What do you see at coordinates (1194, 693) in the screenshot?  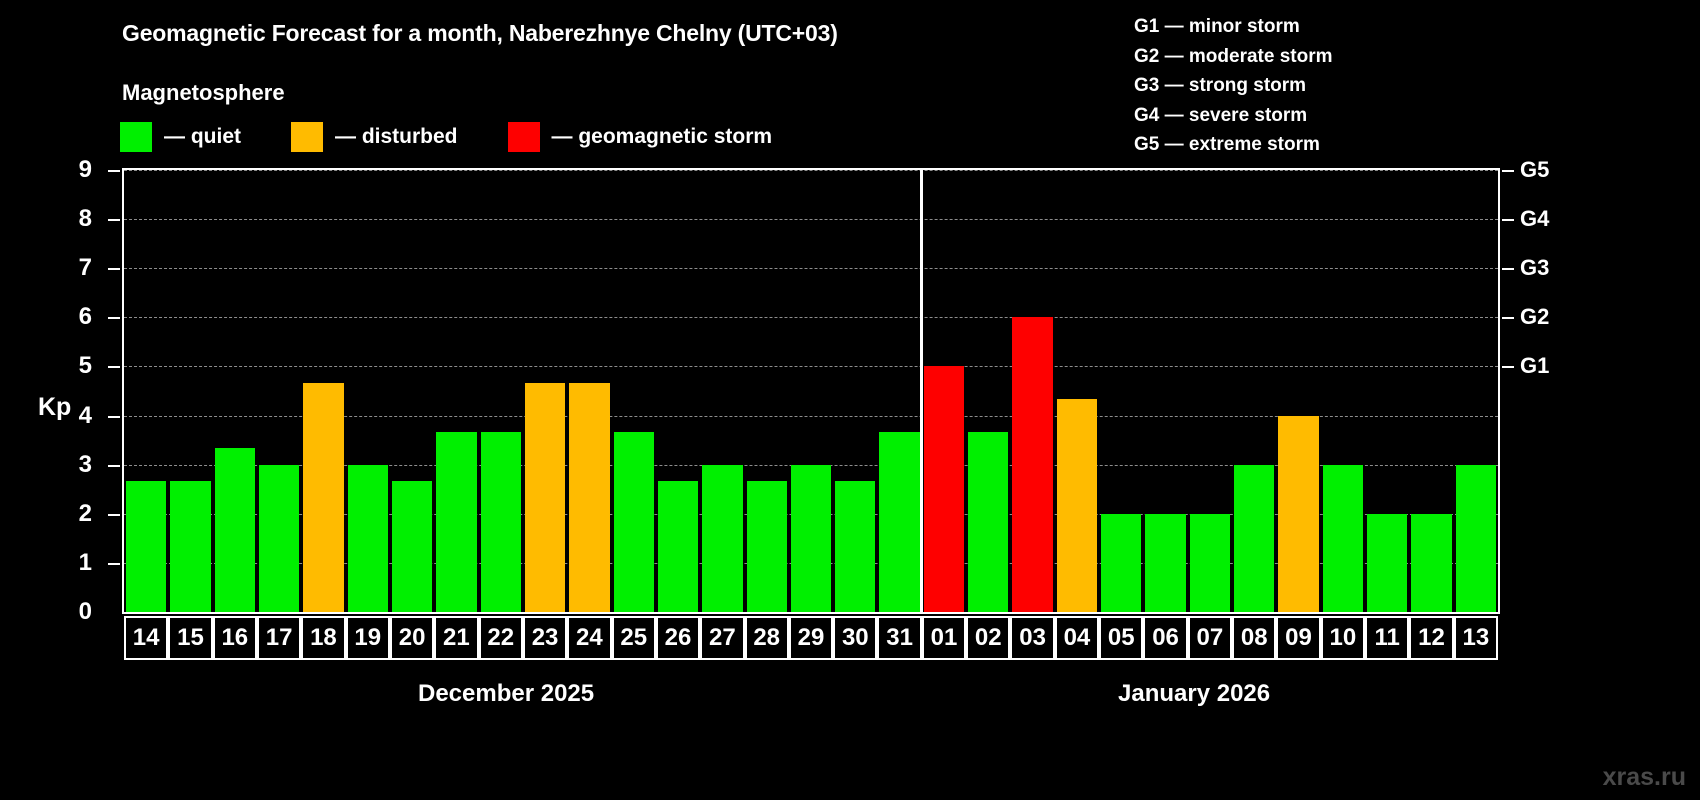 I see `month-label-january: January 2026` at bounding box center [1194, 693].